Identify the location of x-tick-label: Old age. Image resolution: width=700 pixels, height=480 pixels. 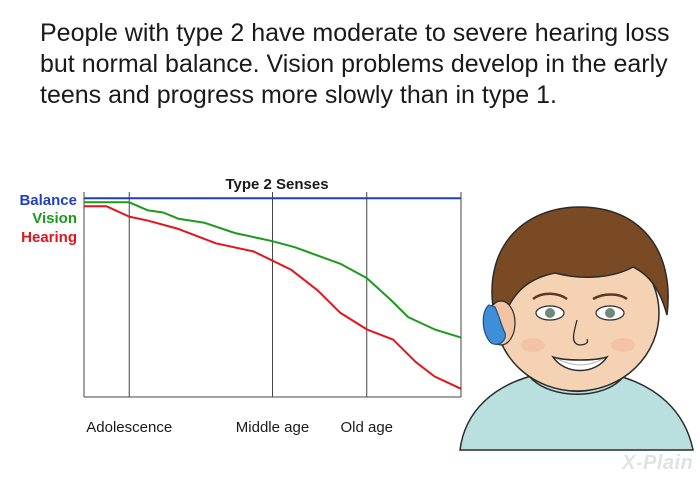
(366, 427).